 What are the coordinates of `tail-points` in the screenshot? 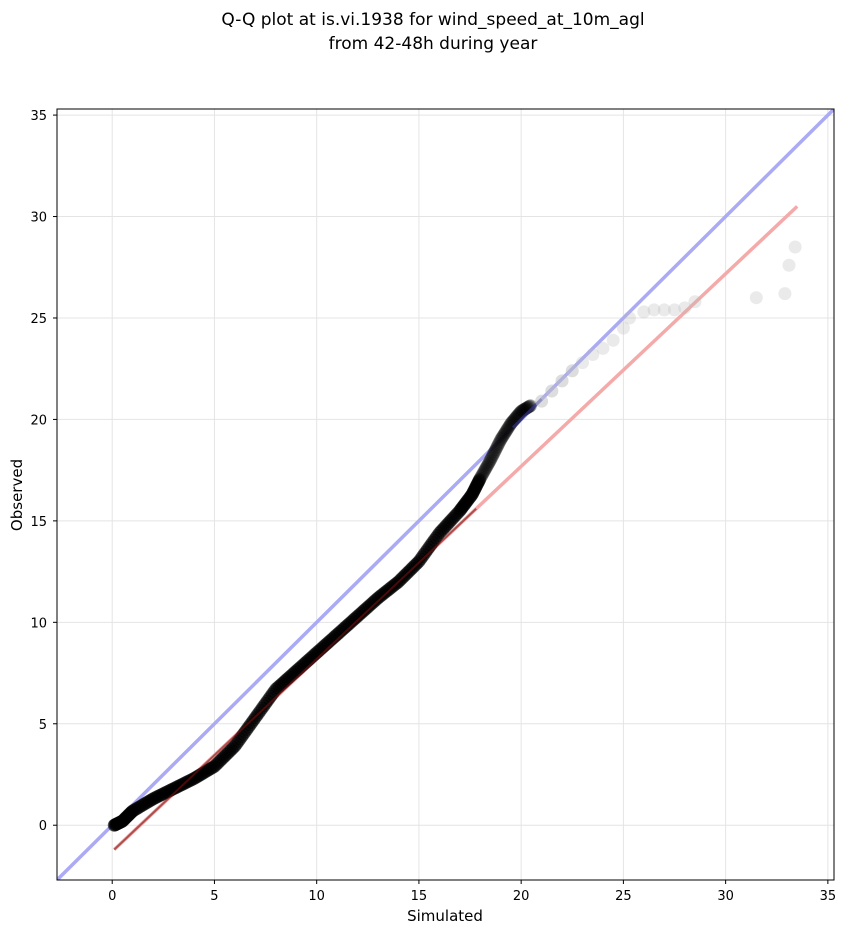 It's located at (668, 324).